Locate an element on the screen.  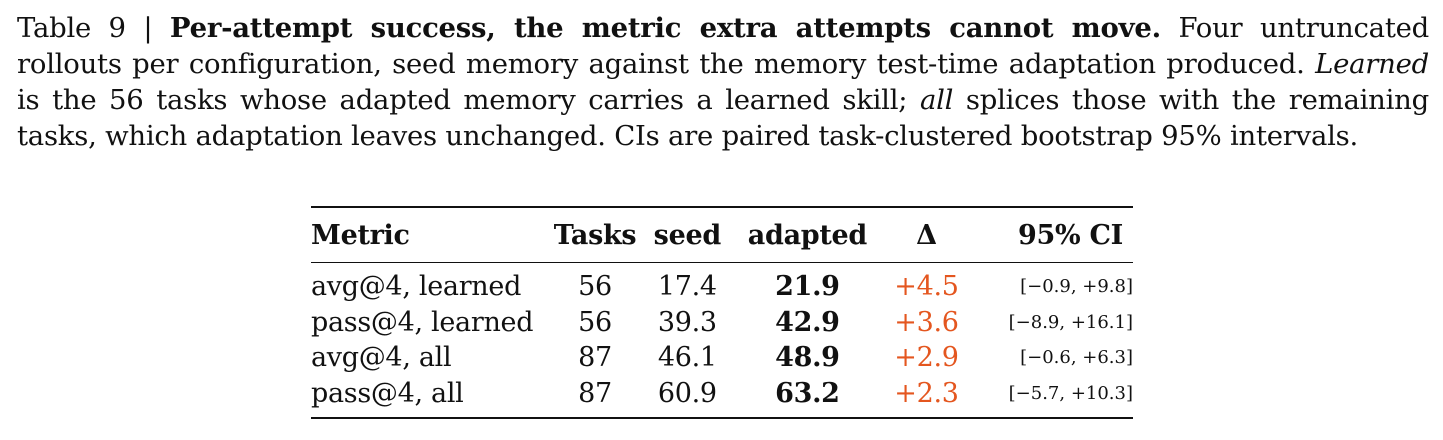
cell-seed: 60.9 is located at coordinates (687, 397).